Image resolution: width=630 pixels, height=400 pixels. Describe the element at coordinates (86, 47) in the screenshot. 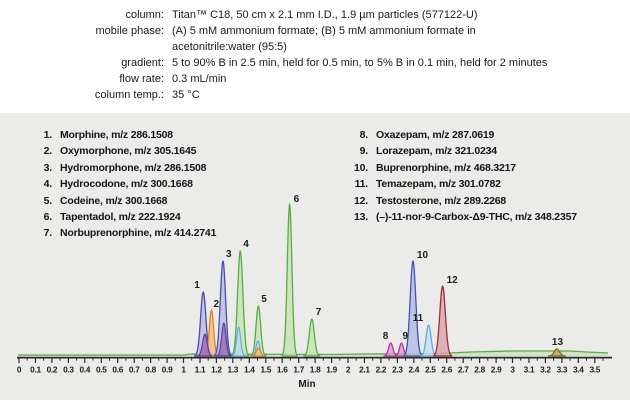

I see `method-label` at that location.